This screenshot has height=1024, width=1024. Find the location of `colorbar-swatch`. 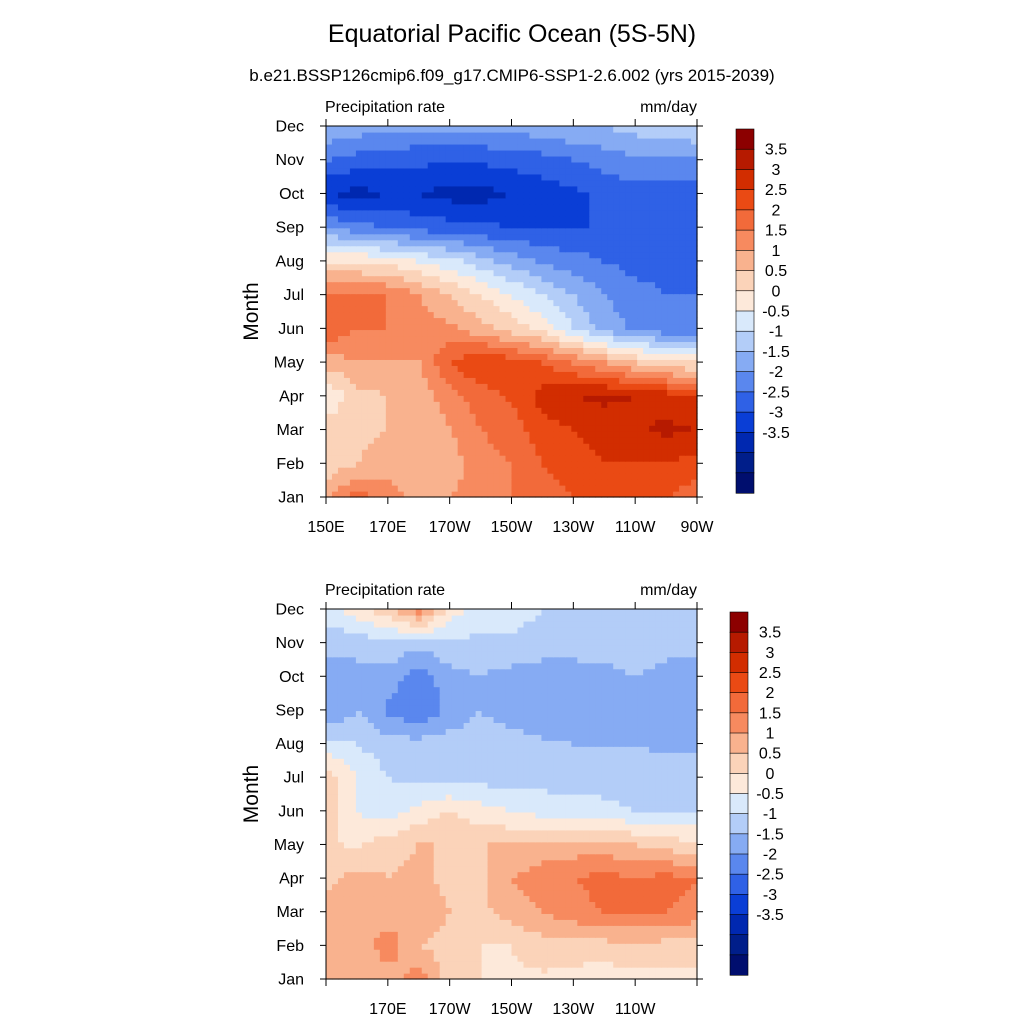

colorbar-swatch is located at coordinates (745, 240).